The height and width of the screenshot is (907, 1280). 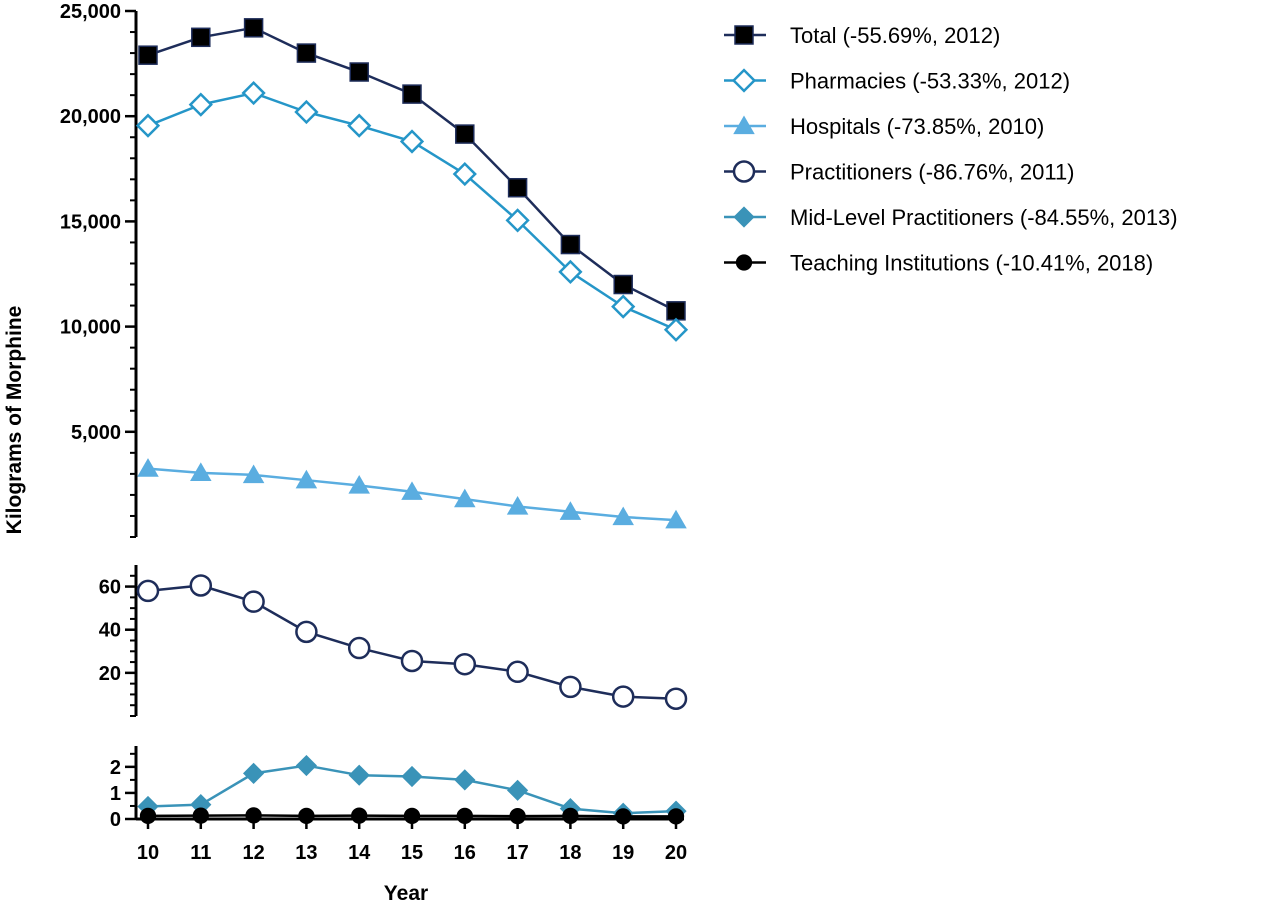 I want to click on legend-item: Pharmacies (-53.33%, 2012), so click(x=897, y=81).